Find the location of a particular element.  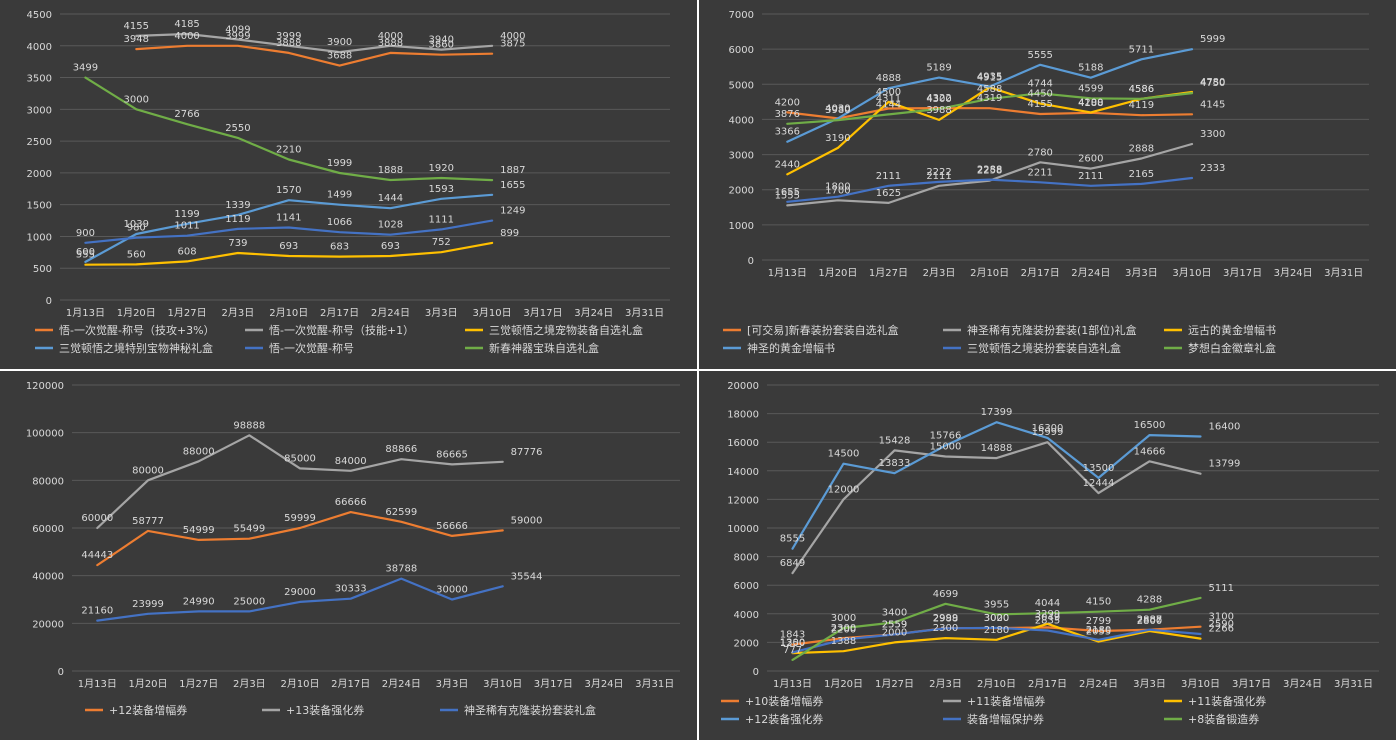

data-label: 1066 is located at coordinates (339, 222).